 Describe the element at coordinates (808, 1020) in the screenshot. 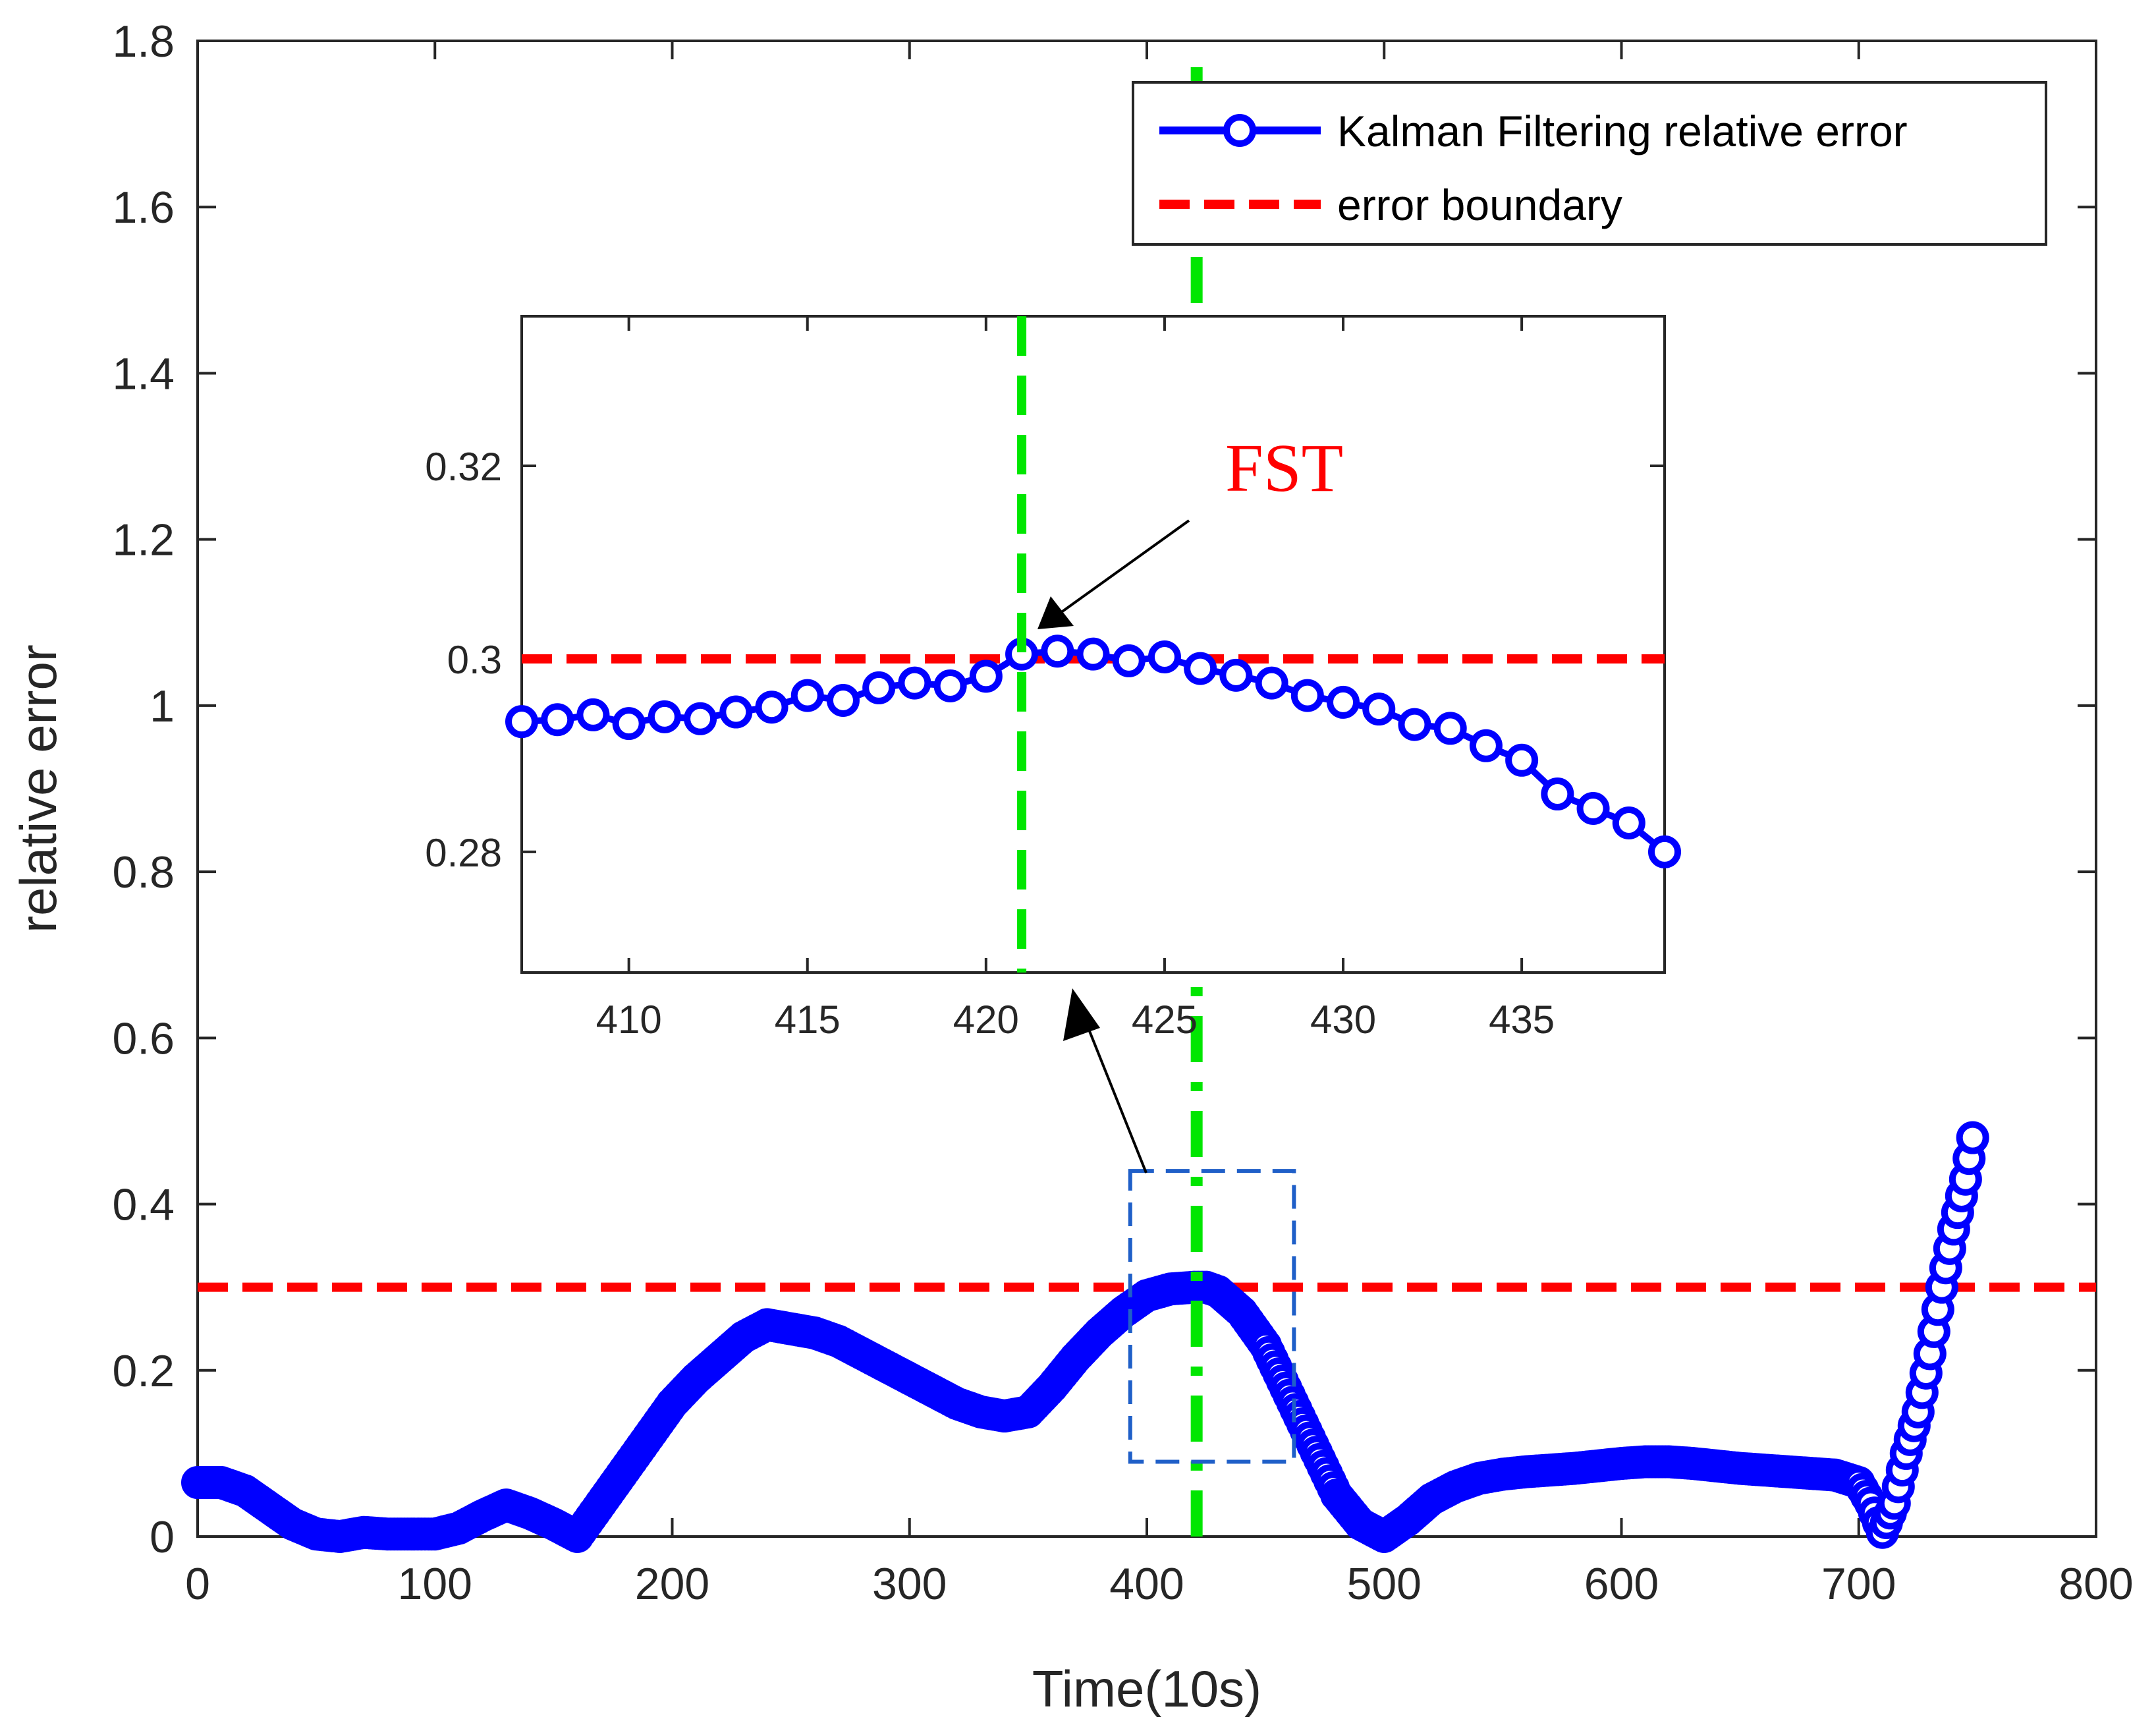

I see `inset-x-tick-label: 415` at that location.